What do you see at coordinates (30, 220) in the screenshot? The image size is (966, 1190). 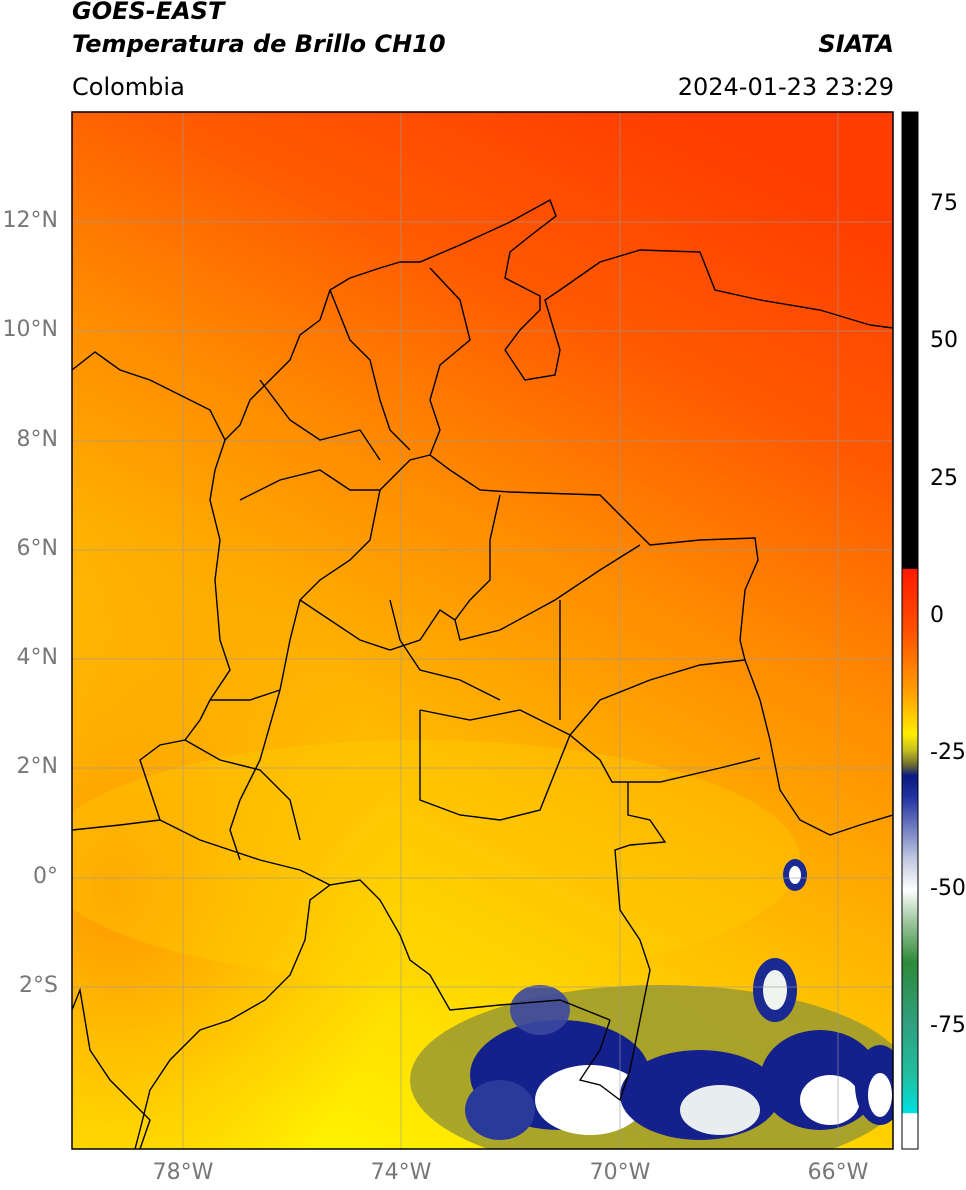 I see `lat-tick-12n: 12°N` at bounding box center [30, 220].